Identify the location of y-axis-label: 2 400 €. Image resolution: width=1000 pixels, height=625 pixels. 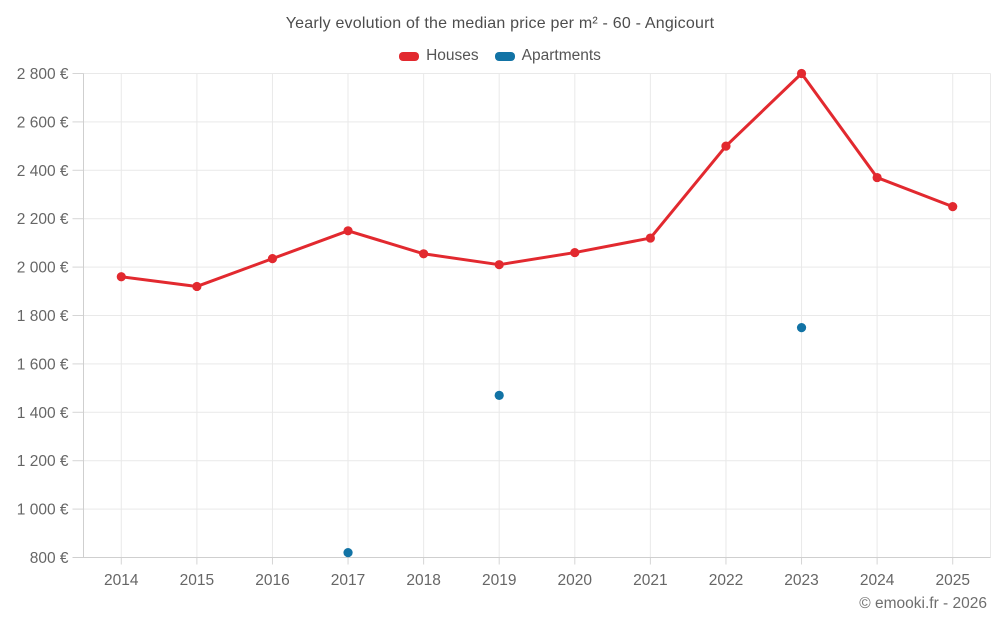
(43, 171).